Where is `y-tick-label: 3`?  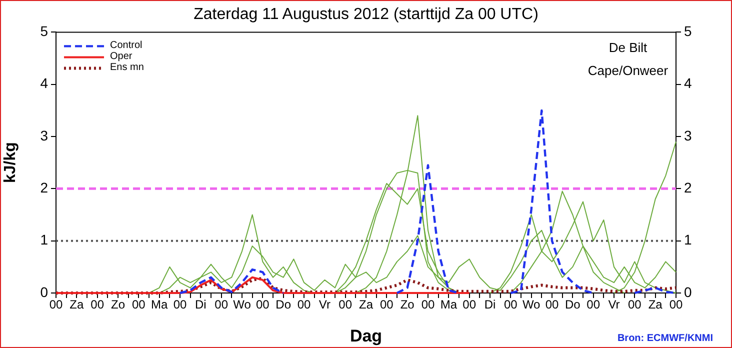 y-tick-label: 3 is located at coordinates (44, 135).